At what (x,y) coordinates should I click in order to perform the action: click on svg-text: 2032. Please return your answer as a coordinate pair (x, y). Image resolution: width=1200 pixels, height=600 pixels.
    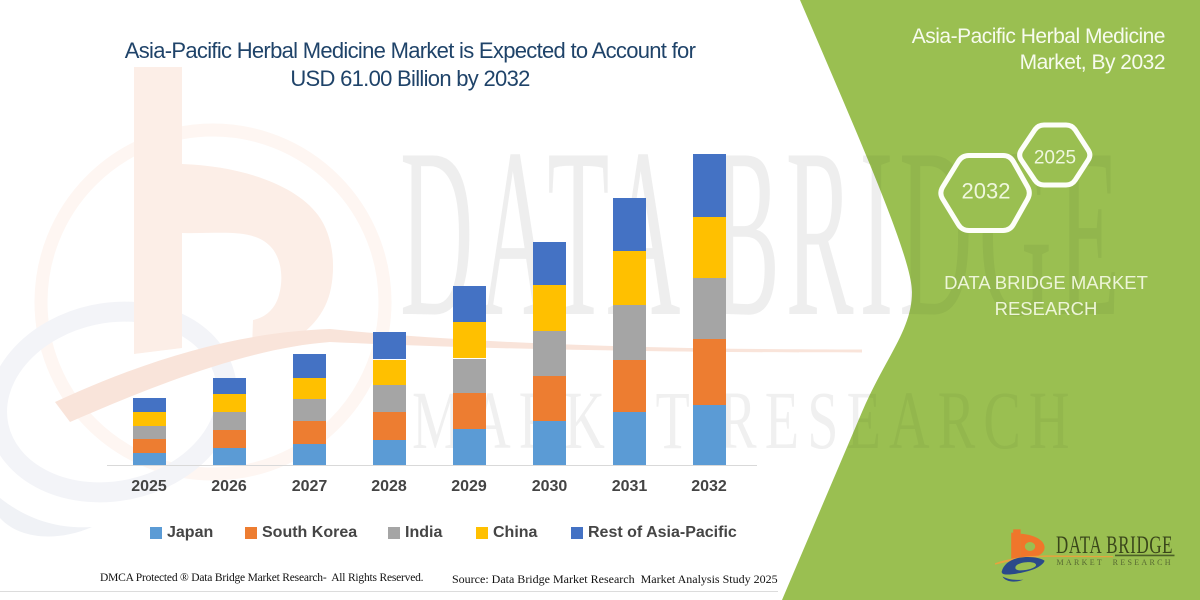
    Looking at the image, I should click on (986, 191).